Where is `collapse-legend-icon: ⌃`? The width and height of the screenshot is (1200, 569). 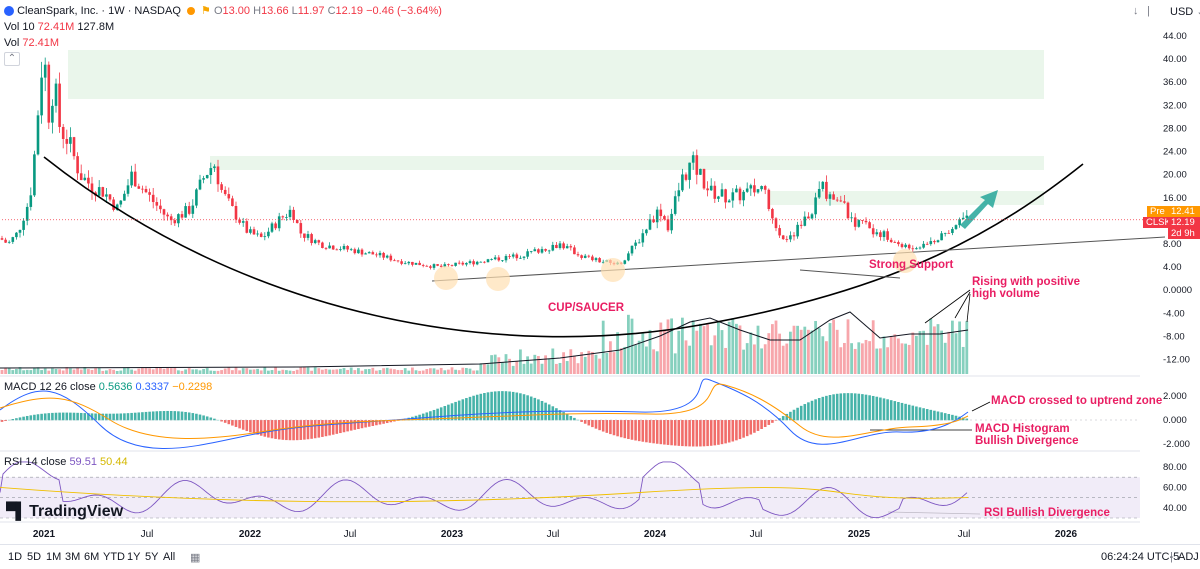
collapse-legend-icon: ⌃ is located at coordinates (12, 59).